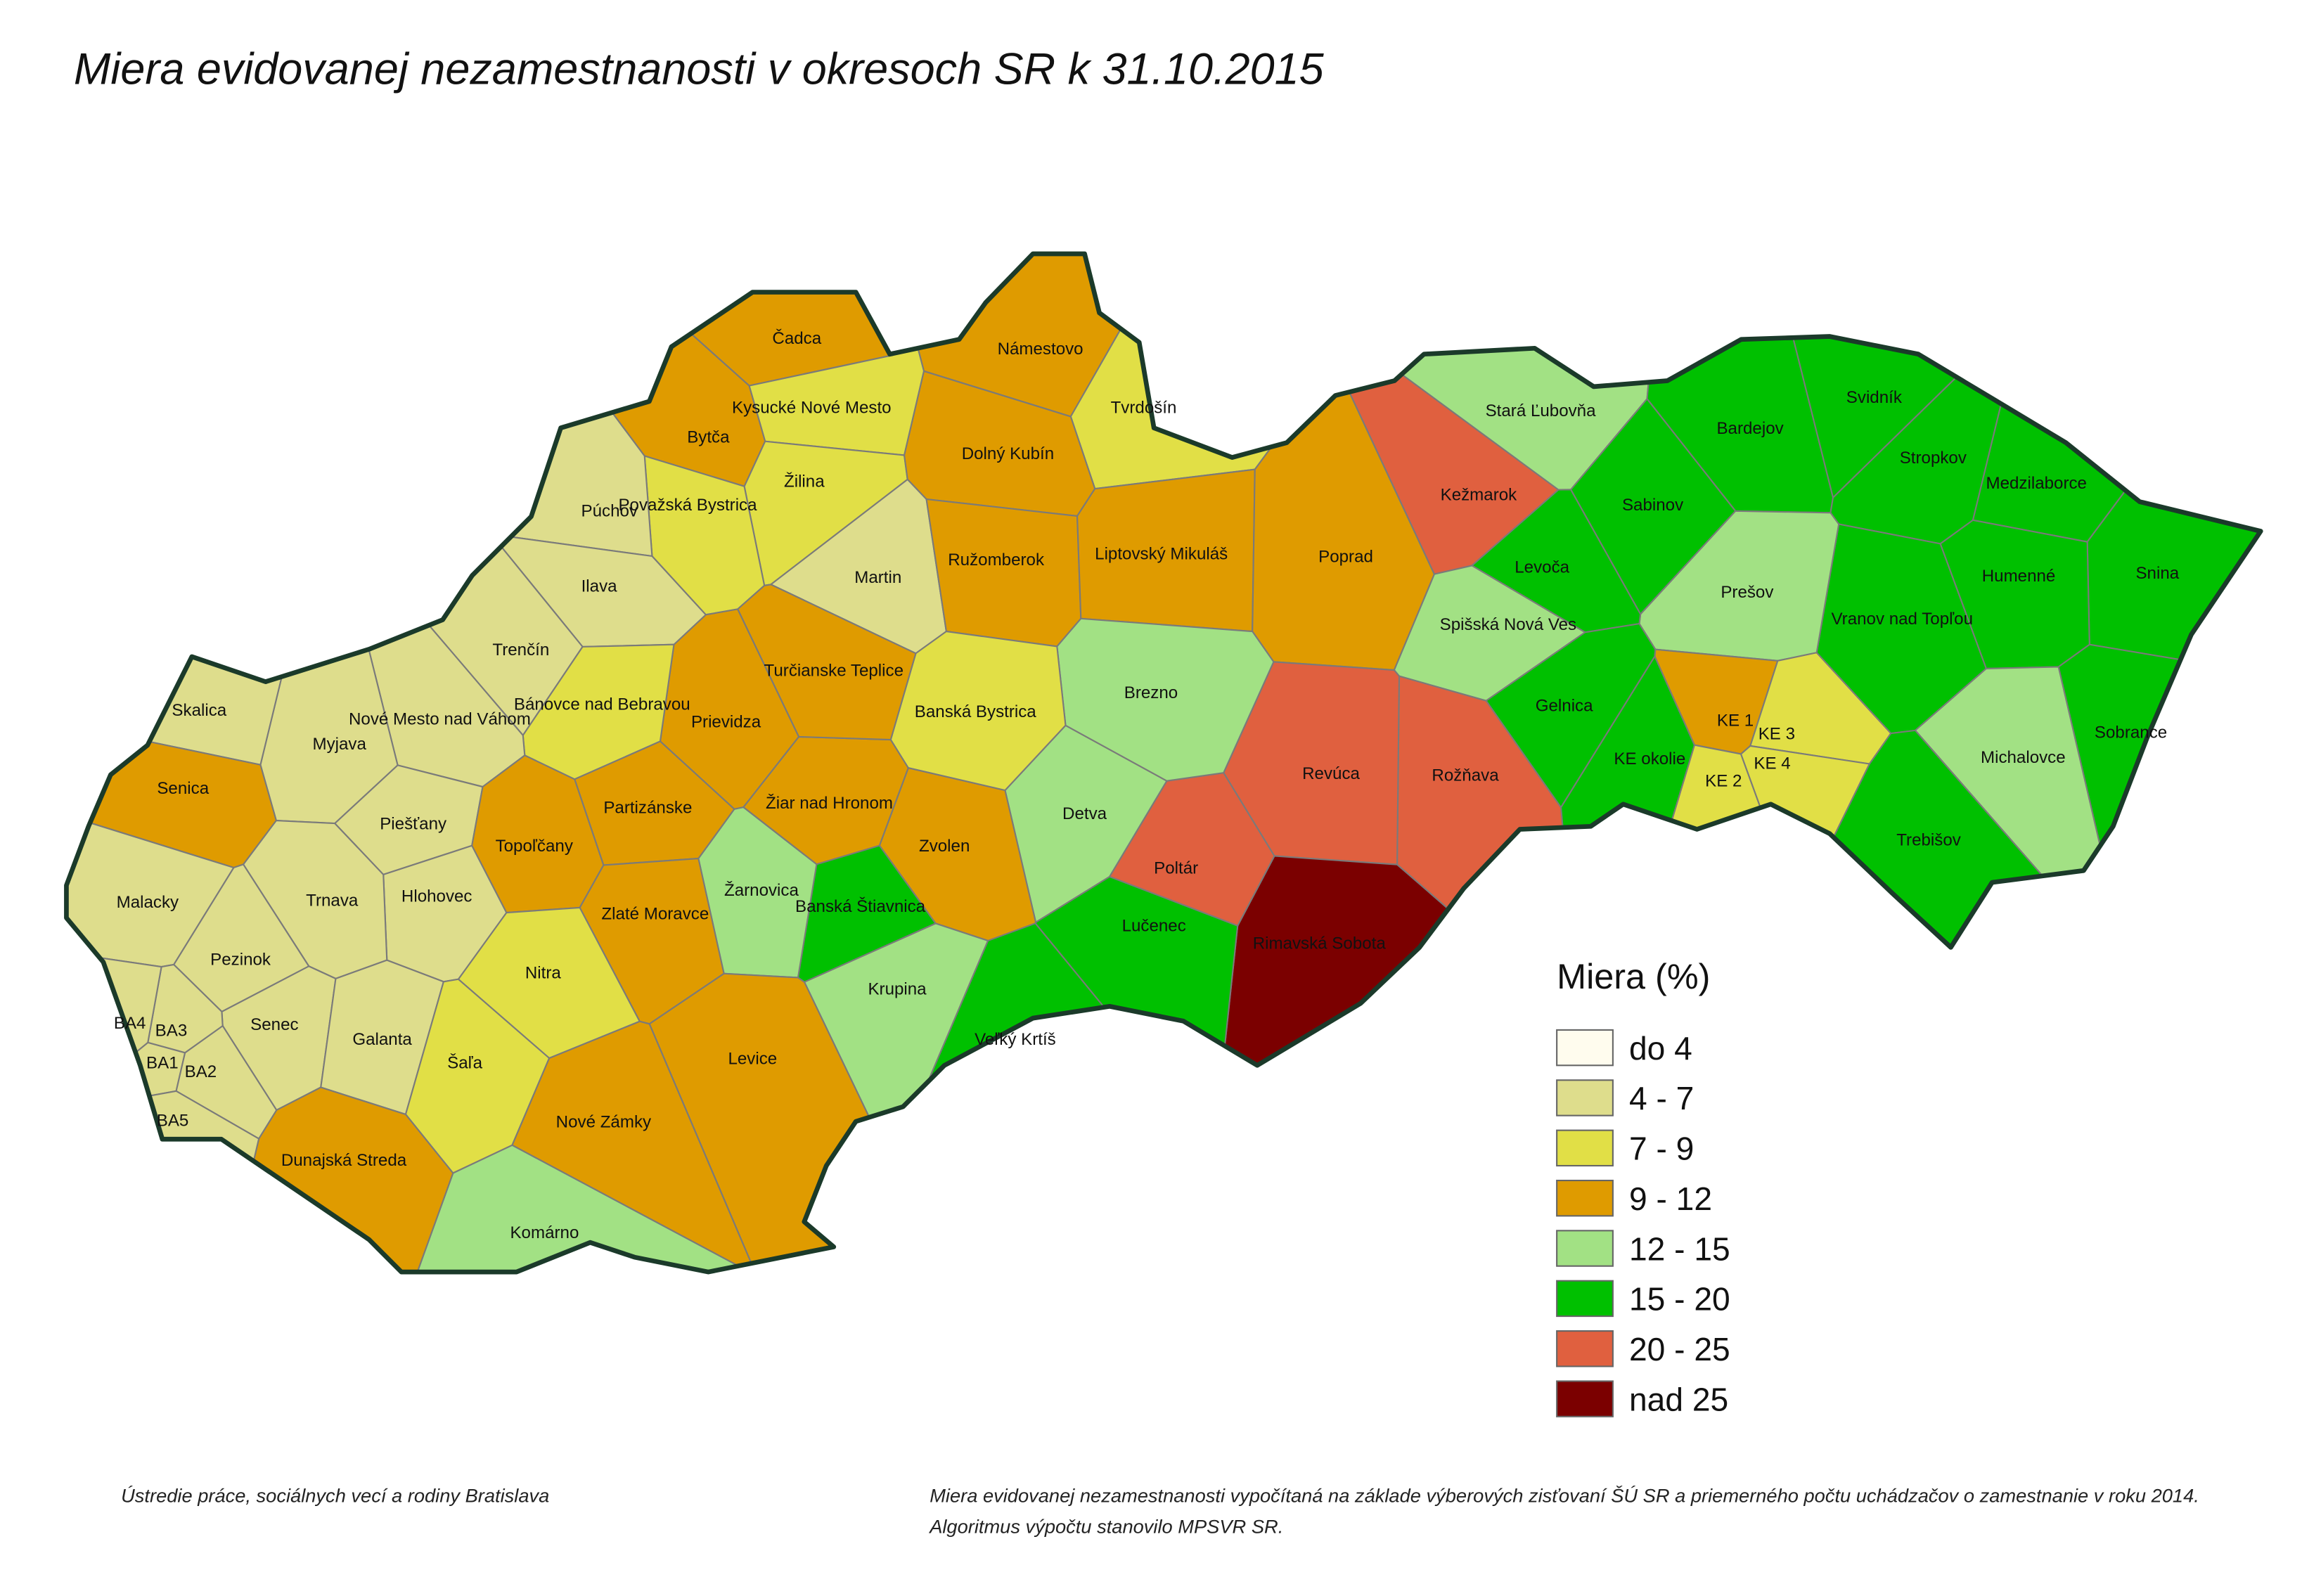 This screenshot has height=1596, width=2302. I want to click on district-label: Kežmarok, so click(1479, 495).